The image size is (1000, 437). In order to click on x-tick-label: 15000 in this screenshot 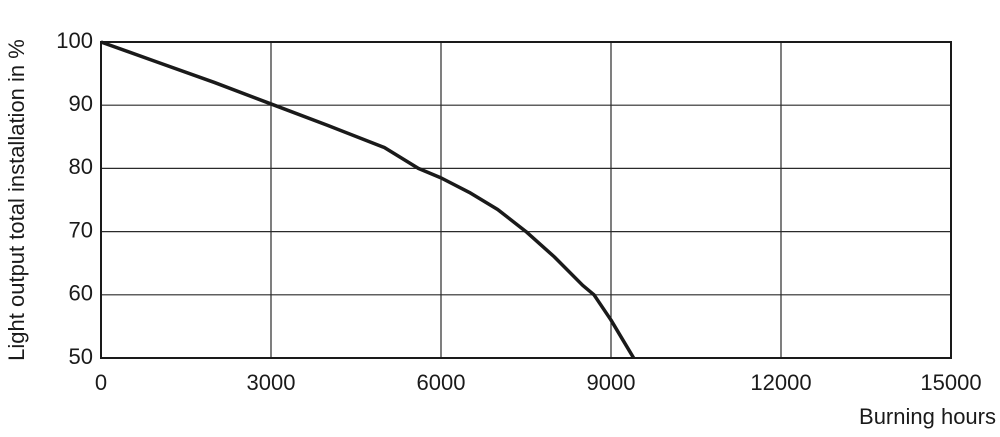, I will do `click(950, 382)`.